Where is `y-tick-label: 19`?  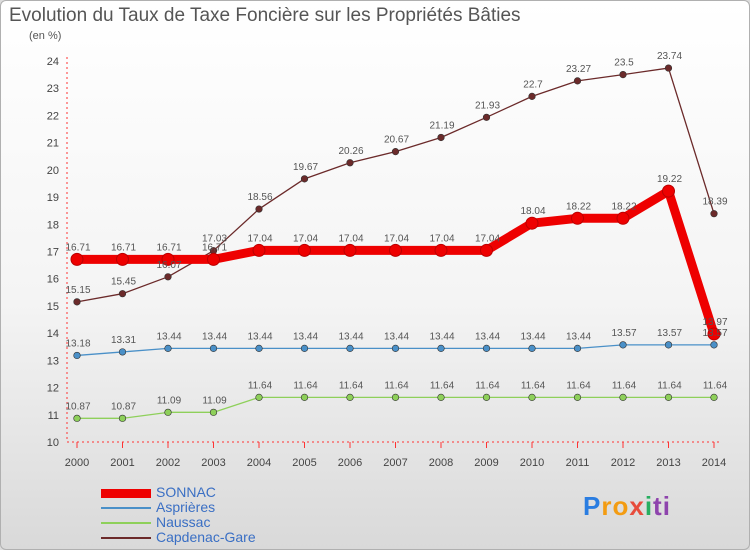
y-tick-label: 19 is located at coordinates (53, 198).